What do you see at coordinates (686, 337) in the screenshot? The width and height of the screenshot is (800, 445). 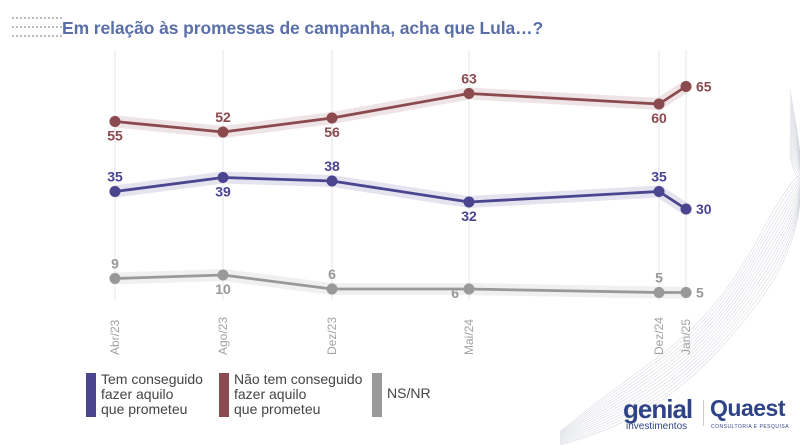 I see `x-tick-label: Jan/25` at bounding box center [686, 337].